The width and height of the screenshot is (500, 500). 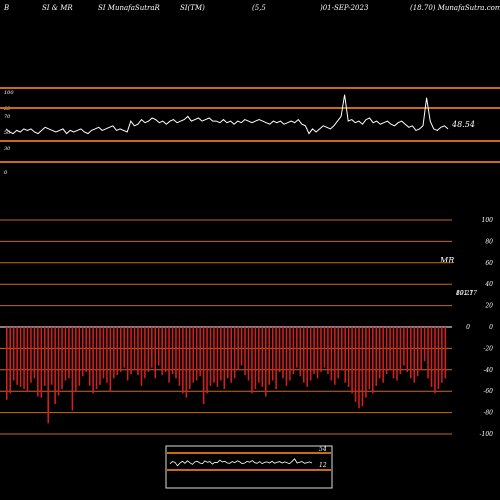 I want to click on mini-label-top: 54, so click(x=323, y=449).